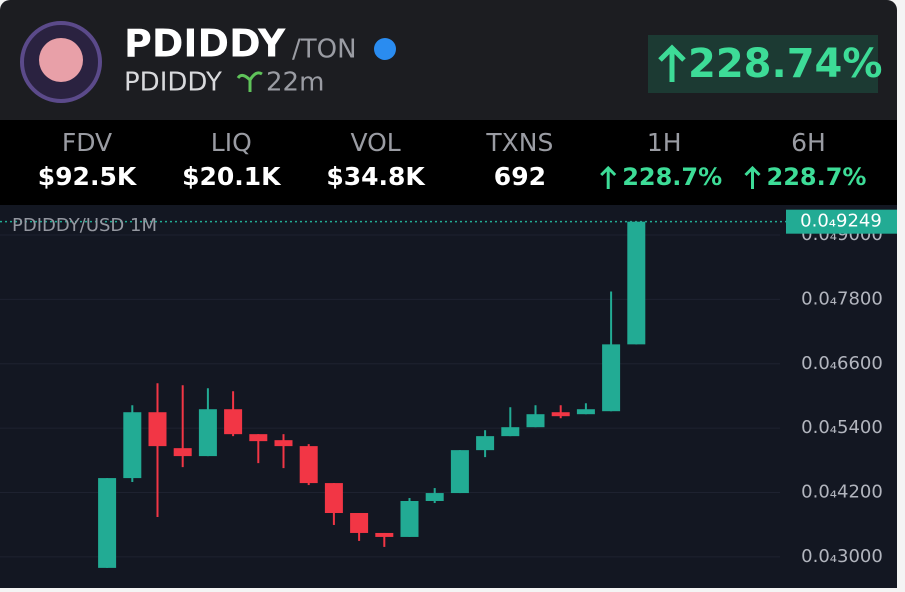  Describe the element at coordinates (173, 83) in the screenshot. I see `token-symbol: PDIDDY` at that location.